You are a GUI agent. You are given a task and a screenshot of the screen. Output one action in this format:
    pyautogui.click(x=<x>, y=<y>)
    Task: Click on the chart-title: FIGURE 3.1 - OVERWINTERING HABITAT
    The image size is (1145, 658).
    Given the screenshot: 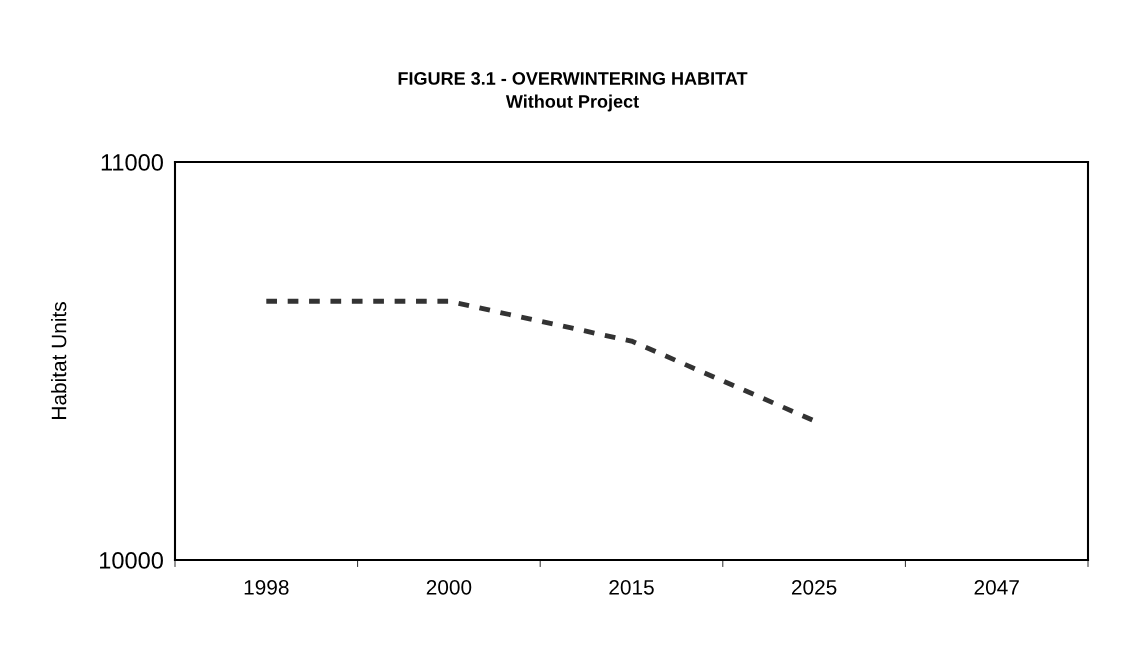 What is the action you would take?
    pyautogui.click(x=573, y=78)
    